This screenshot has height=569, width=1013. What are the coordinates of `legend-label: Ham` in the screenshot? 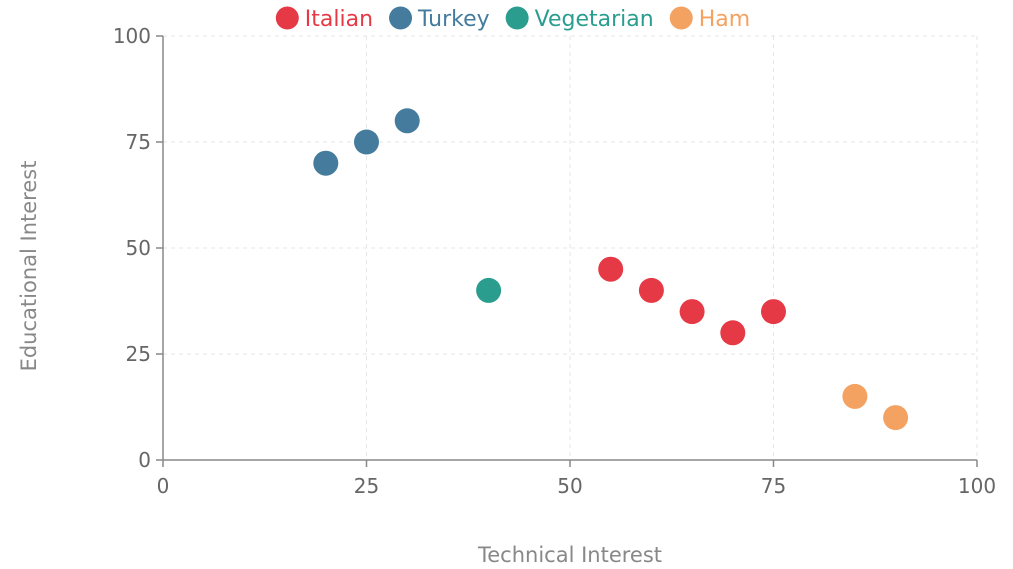 It's located at (724, 19).